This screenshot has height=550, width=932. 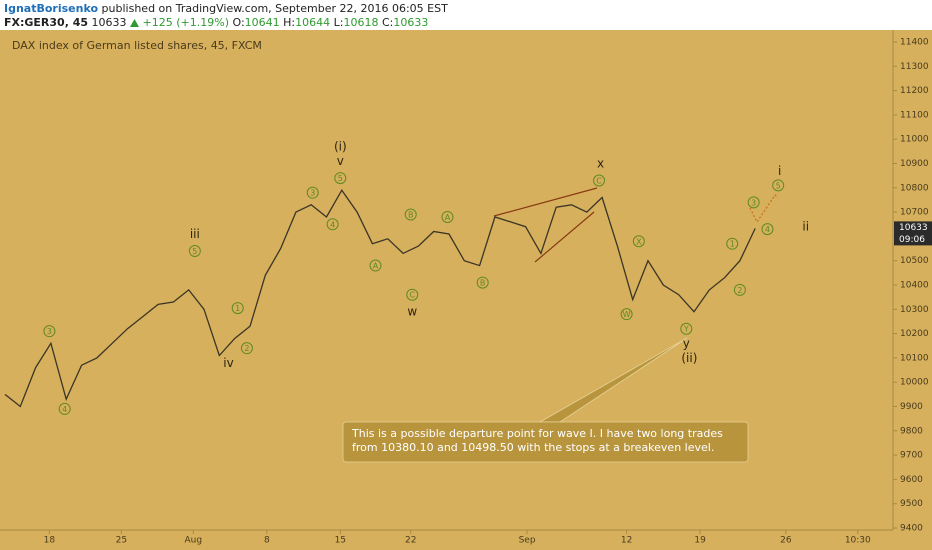 I want to click on wave-label: ii, so click(x=805, y=227).